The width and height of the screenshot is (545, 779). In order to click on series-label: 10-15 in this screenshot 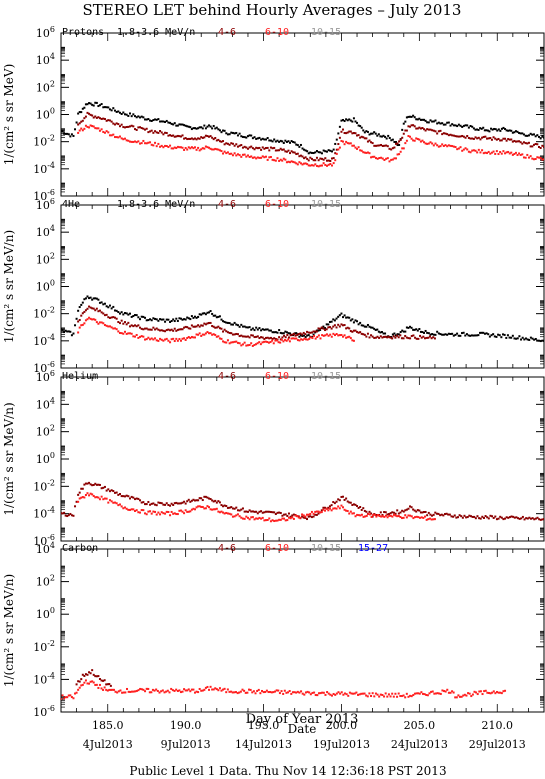, I will do `click(326, 376)`.